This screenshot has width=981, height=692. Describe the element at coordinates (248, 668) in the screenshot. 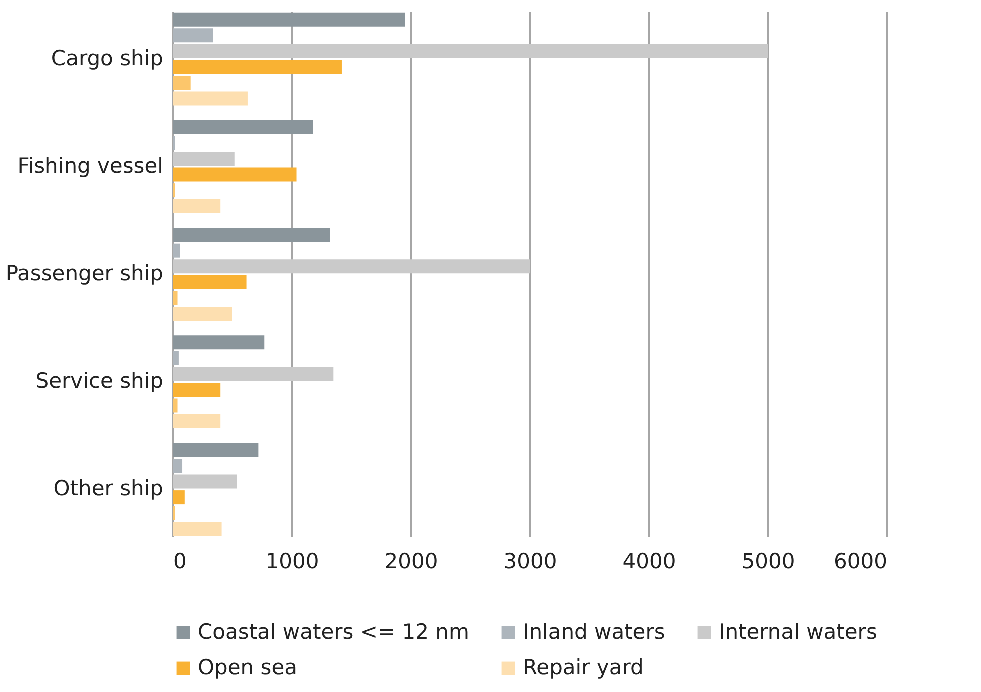

I see `legend-label: Open sea` at that location.